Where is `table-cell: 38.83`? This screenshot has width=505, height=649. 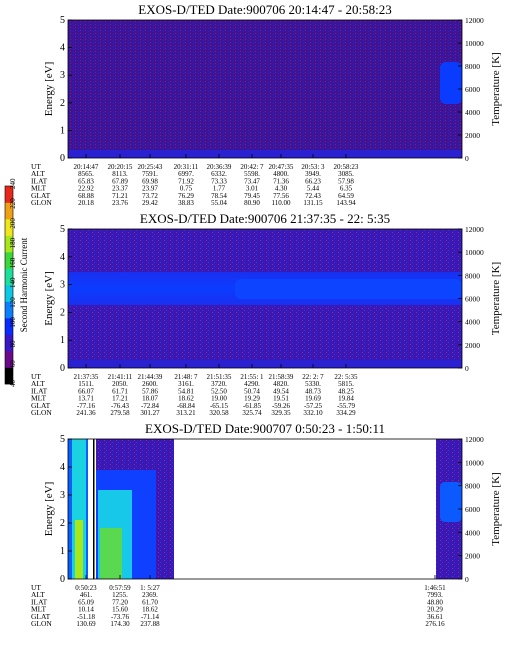 table-cell: 38.83 is located at coordinates (186, 203).